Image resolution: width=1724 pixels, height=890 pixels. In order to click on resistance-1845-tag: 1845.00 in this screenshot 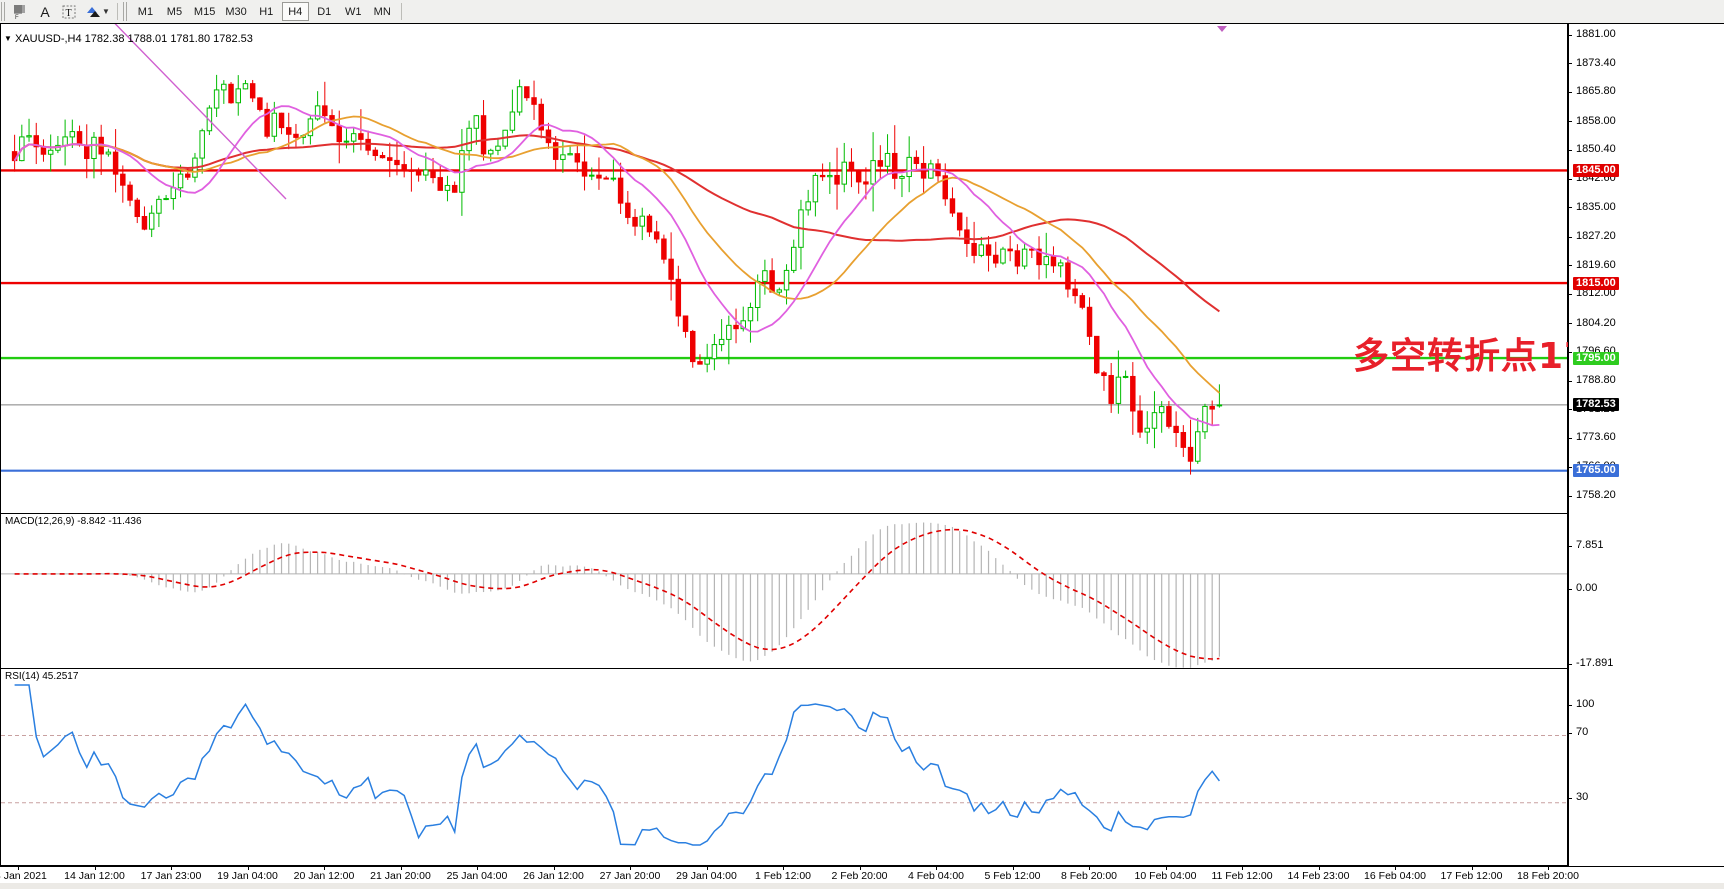, I will do `click(1596, 170)`.